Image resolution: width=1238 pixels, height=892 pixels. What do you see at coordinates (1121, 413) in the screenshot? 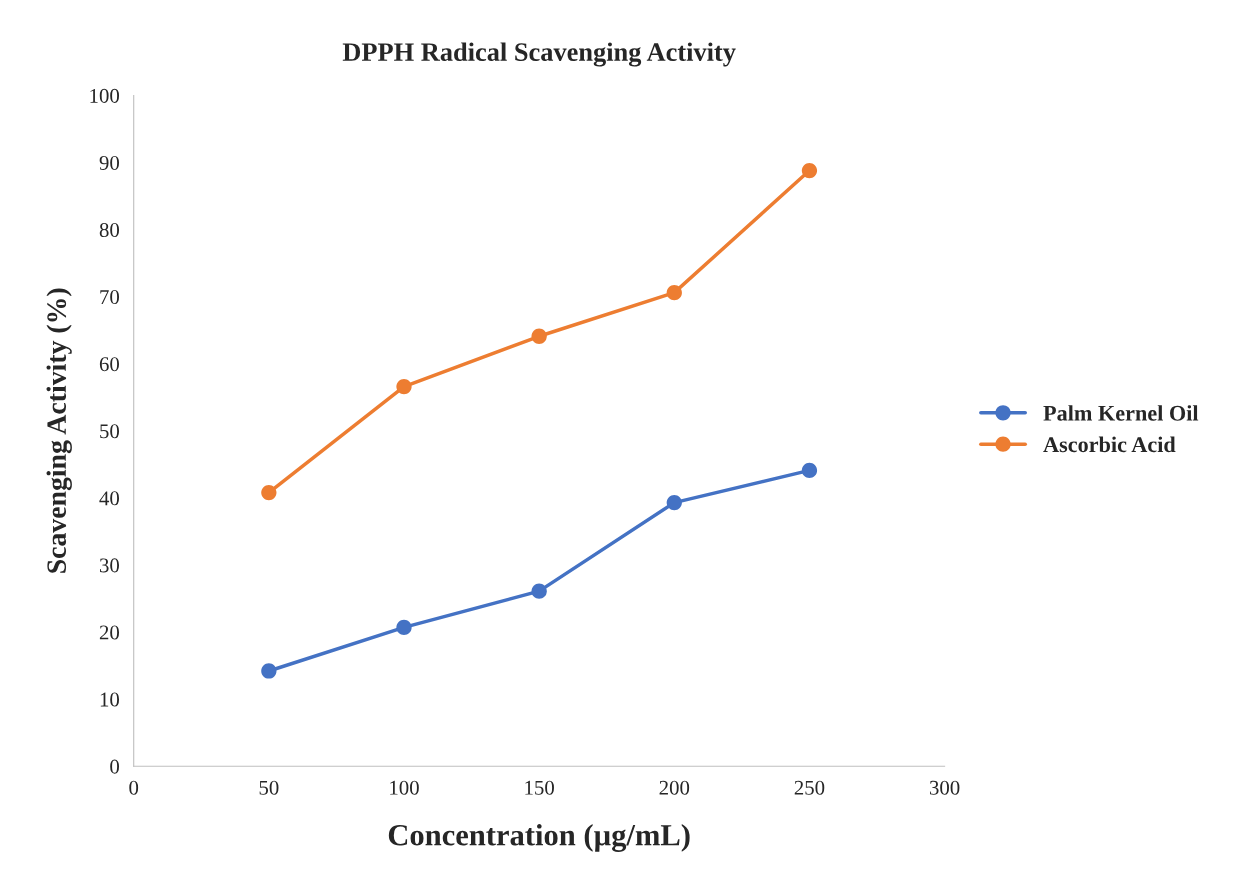
I see `legend-label: Palm Kernel Oil` at bounding box center [1121, 413].